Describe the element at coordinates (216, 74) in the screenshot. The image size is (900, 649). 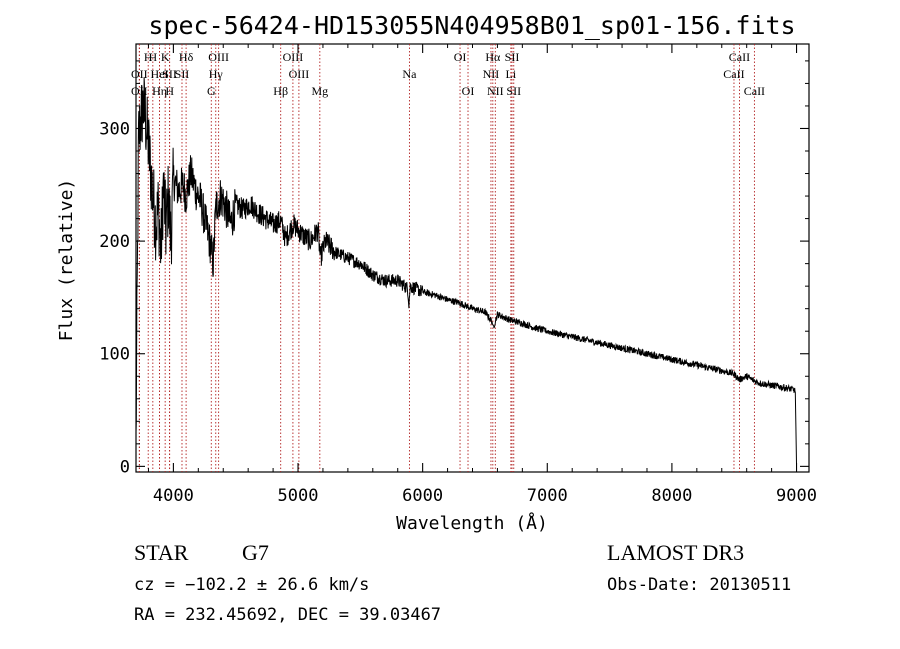
I see `line-label: Hγ` at that location.